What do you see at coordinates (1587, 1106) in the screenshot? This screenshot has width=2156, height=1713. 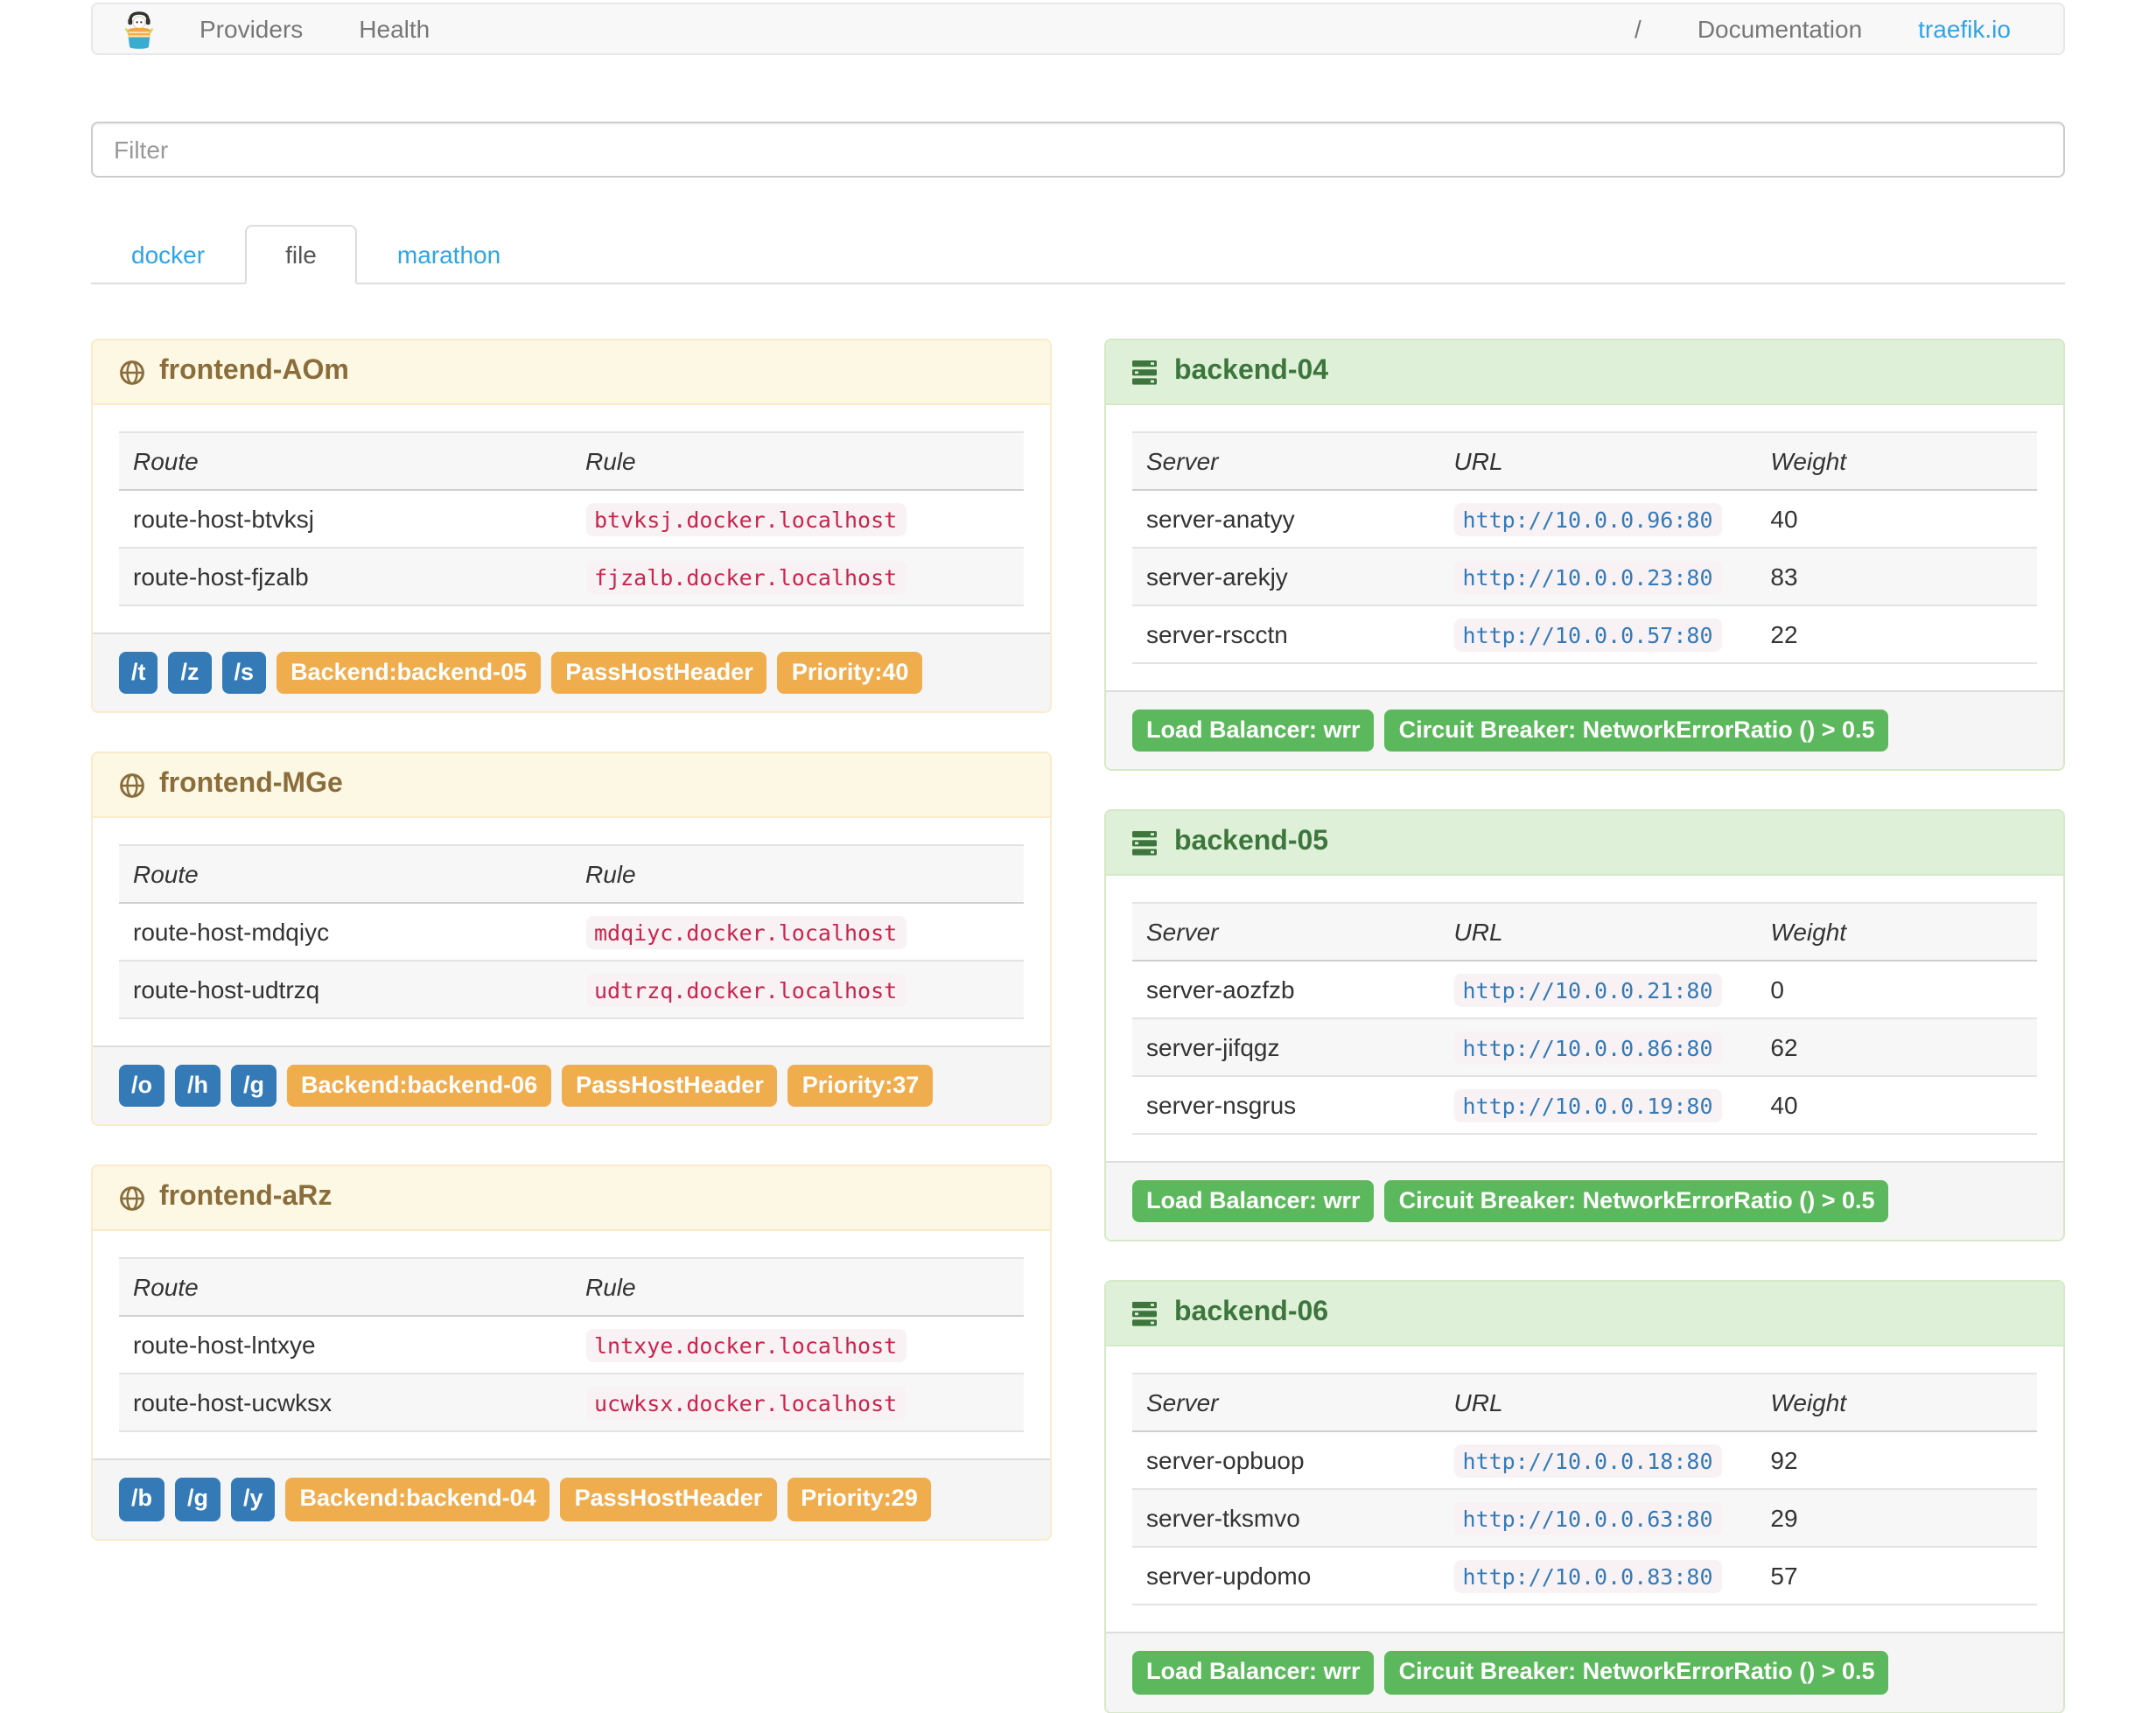 I see `server-url-link: http://10.0.0.19:80` at bounding box center [1587, 1106].